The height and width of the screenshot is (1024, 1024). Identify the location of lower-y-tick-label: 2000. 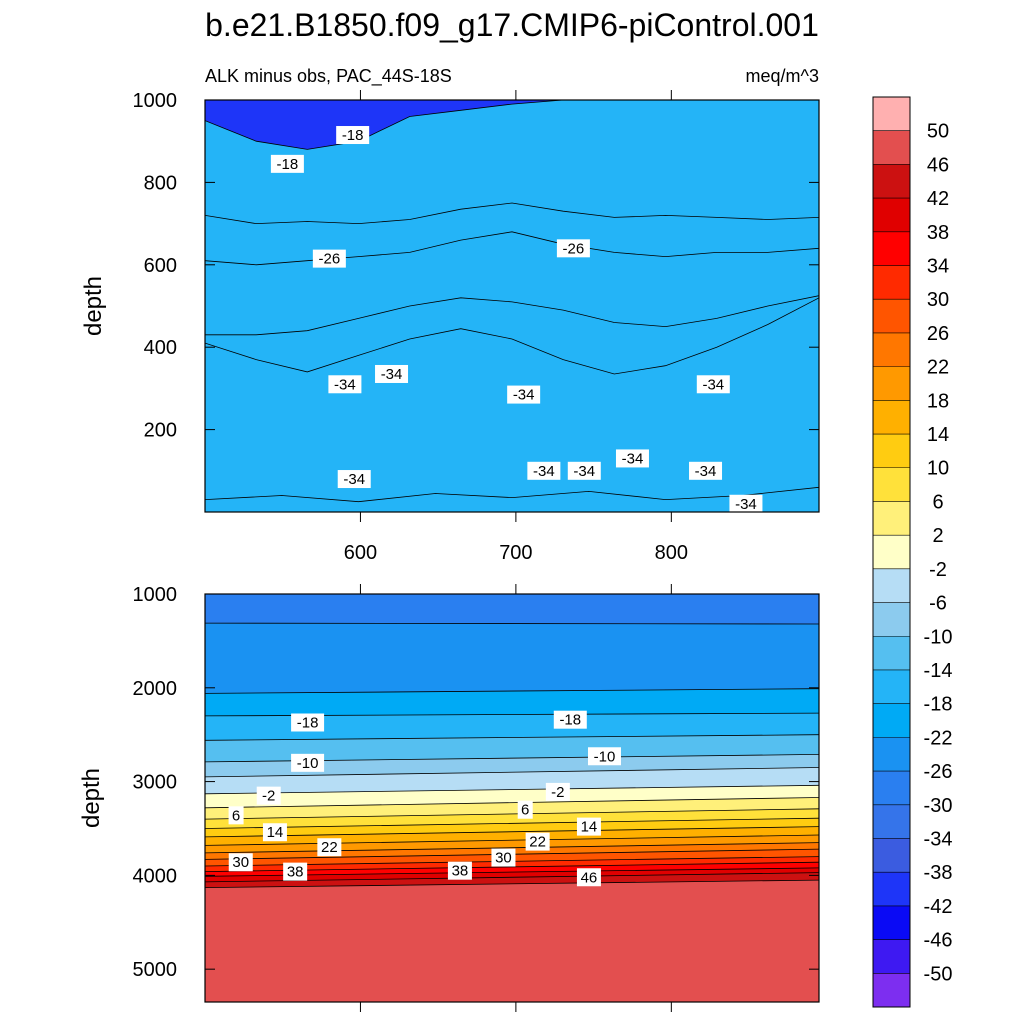
(155, 689).